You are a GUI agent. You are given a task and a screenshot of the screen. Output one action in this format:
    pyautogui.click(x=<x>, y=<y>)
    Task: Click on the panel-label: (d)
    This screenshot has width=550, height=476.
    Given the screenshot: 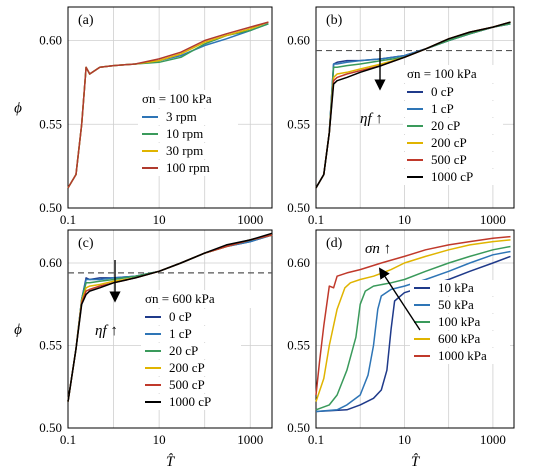 What is the action you would take?
    pyautogui.click(x=334, y=243)
    